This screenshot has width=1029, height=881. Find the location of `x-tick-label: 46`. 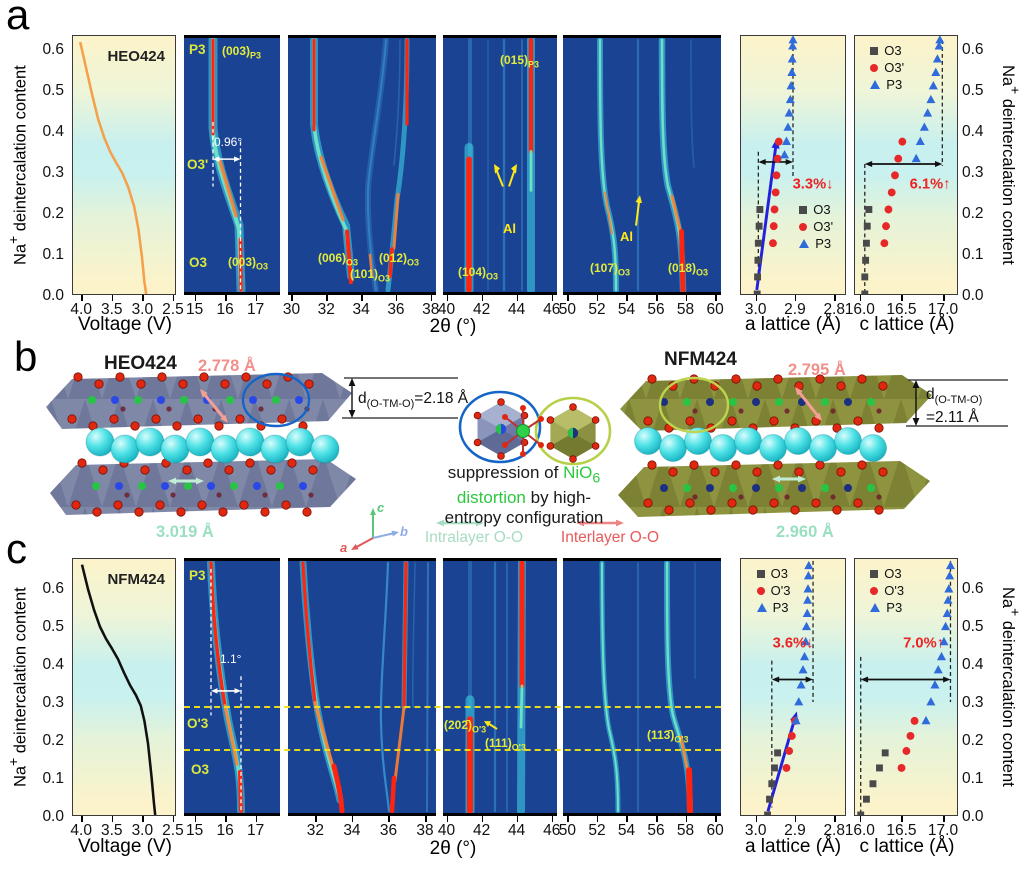

x-tick-label: 46 is located at coordinates (552, 309).